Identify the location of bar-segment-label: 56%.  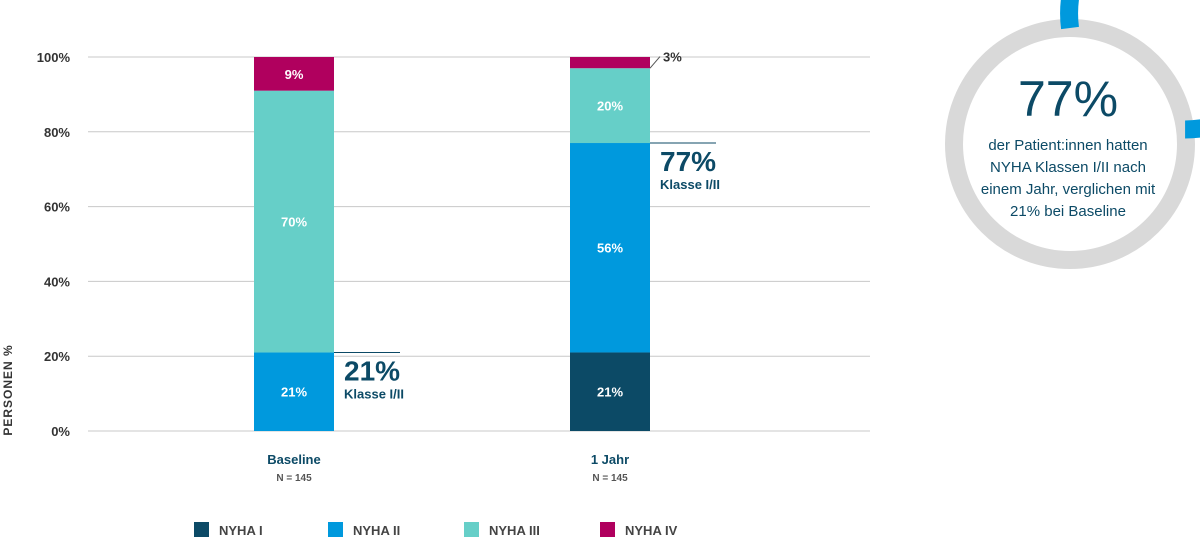
(610, 248).